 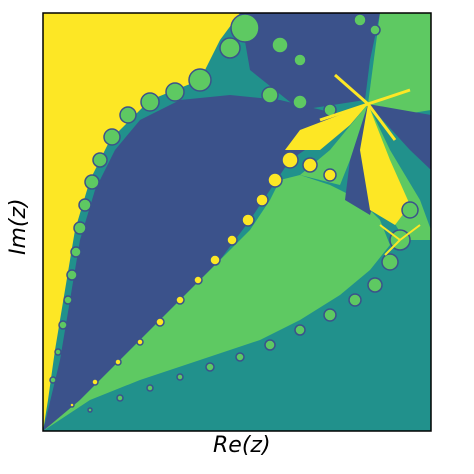 What do you see at coordinates (399, 137) in the screenshot?
I see `region-navy-right` at bounding box center [399, 137].